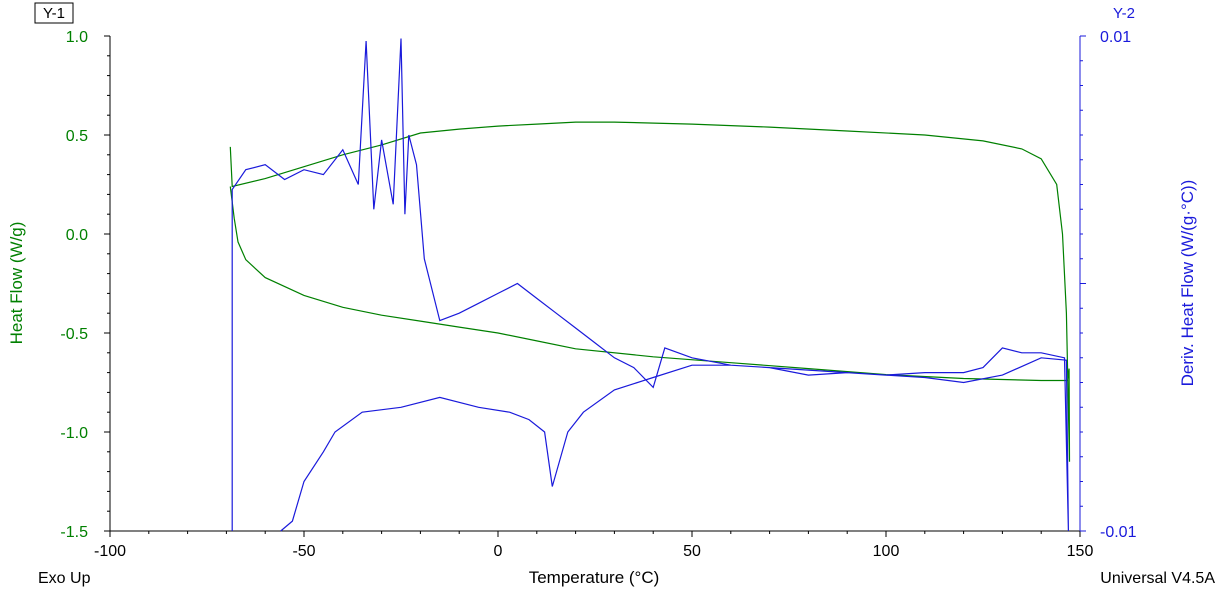  I want to click on x-tick-label: -50, so click(303, 551).